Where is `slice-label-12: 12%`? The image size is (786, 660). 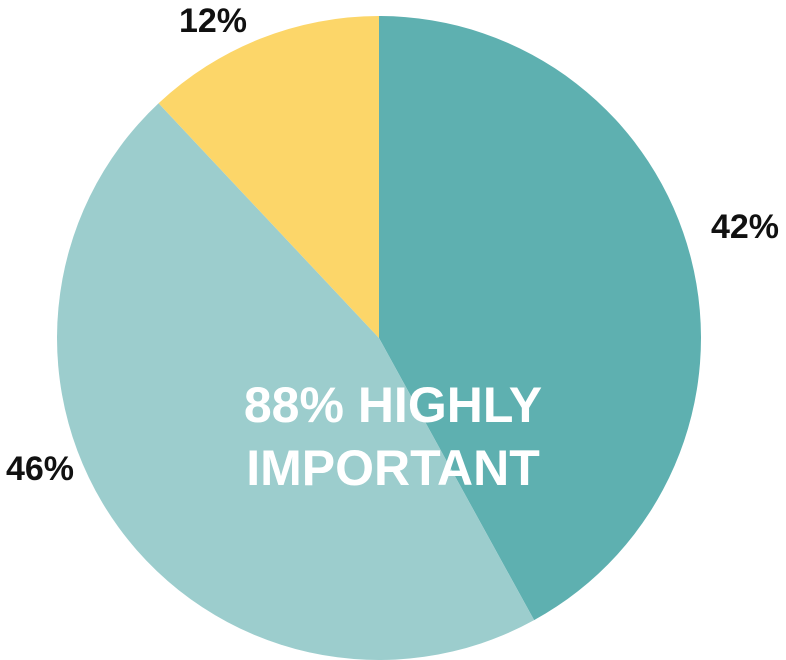 slice-label-12: 12% is located at coordinates (213, 21).